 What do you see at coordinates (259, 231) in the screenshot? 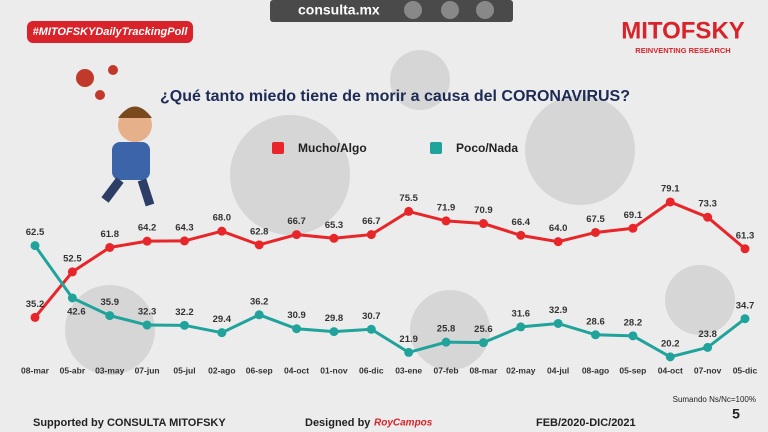
I see `value-label: 62.8` at bounding box center [259, 231].